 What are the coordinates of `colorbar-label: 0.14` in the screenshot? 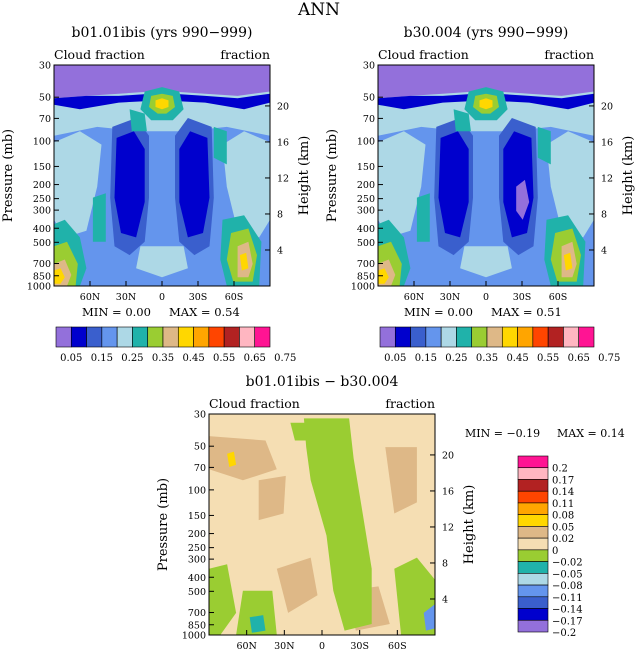 It's located at (563, 492).